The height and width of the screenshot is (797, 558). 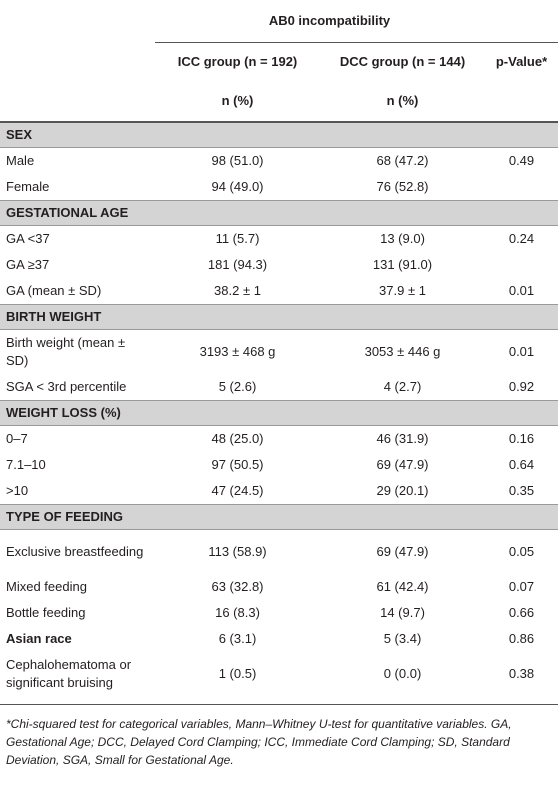 What do you see at coordinates (279, 239) in the screenshot?
I see `data-row: GA <37 11 (5.7) 13 (9.0) 0.24` at bounding box center [279, 239].